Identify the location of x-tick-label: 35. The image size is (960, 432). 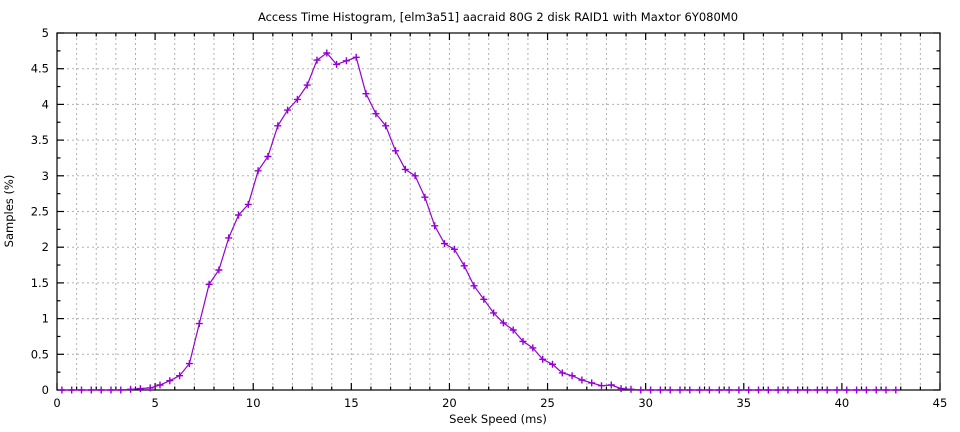
(743, 403).